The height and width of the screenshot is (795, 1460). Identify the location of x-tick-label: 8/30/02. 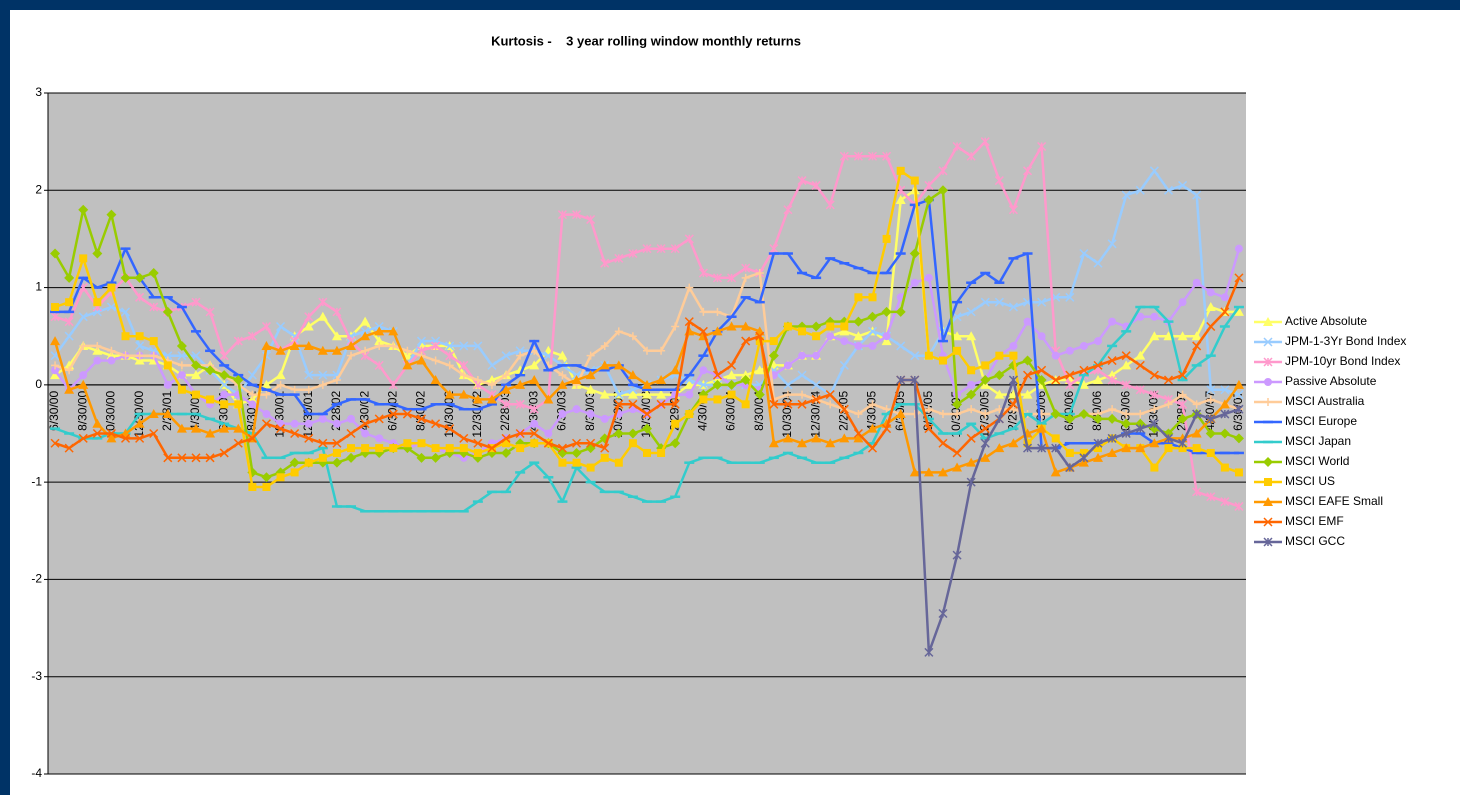
(421, 411).